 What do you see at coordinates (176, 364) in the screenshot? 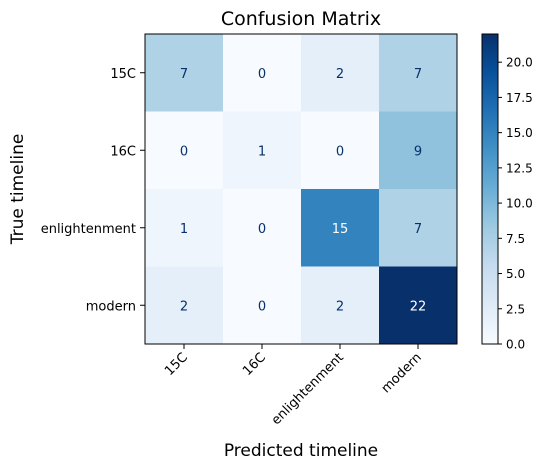
I see `x-tick-label: 15C` at bounding box center [176, 364].